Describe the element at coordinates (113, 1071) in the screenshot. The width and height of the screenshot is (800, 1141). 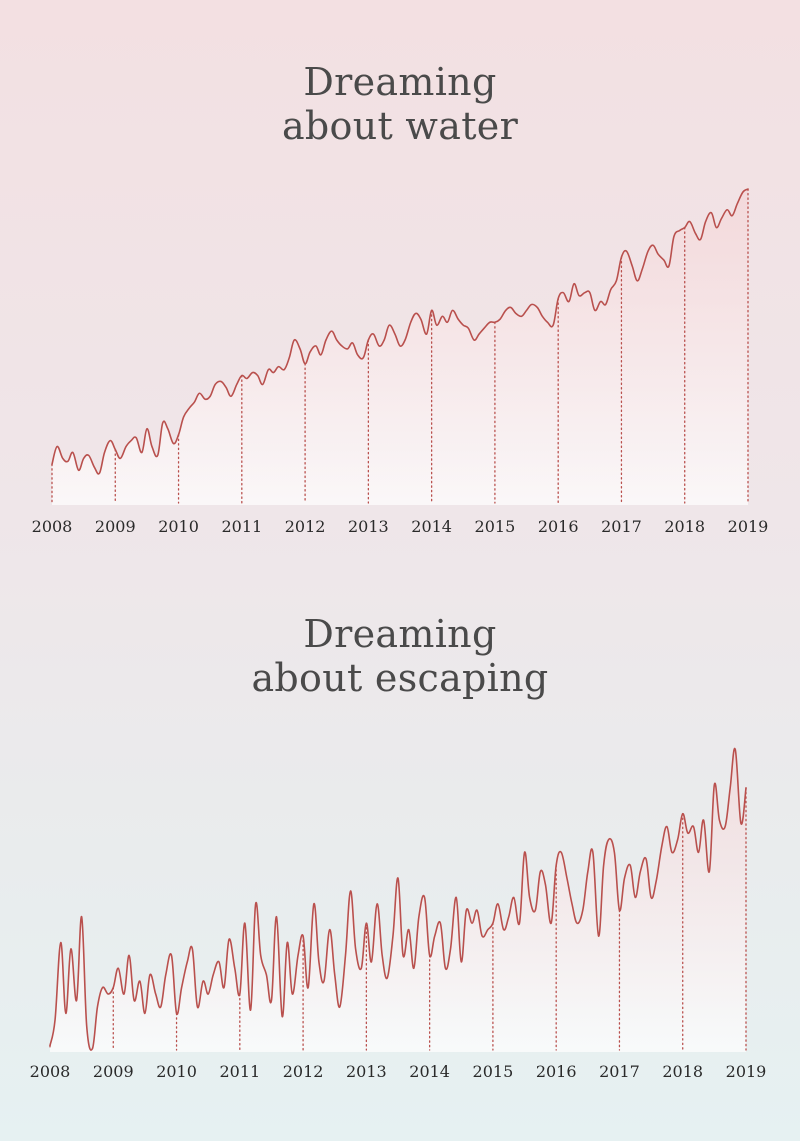
I see `x-tick-label-escaping-2009: 2009` at that location.